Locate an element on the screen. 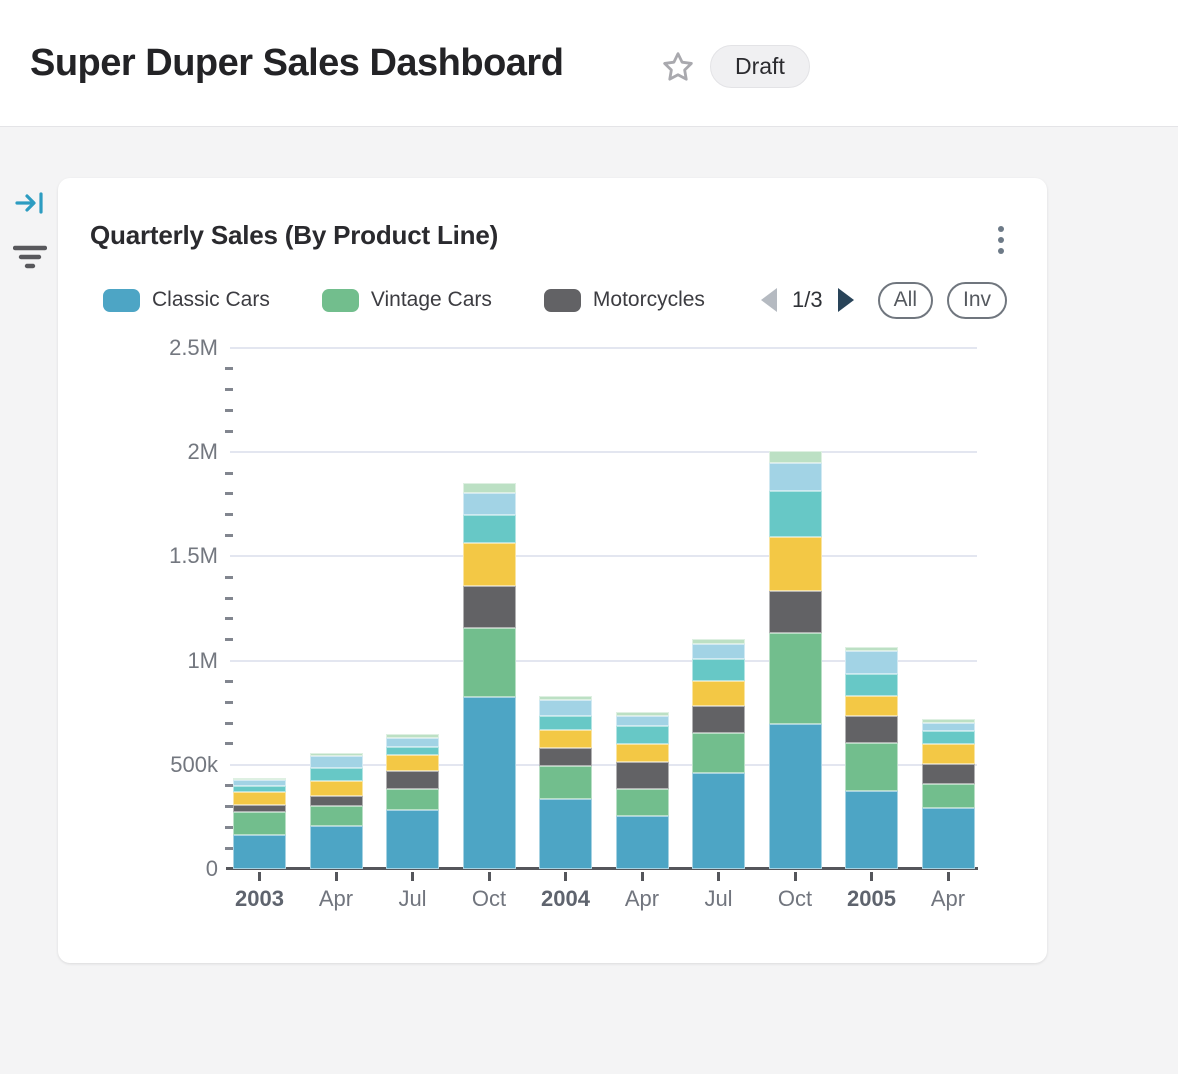  legend-label: Motorcycles is located at coordinates (648, 299).